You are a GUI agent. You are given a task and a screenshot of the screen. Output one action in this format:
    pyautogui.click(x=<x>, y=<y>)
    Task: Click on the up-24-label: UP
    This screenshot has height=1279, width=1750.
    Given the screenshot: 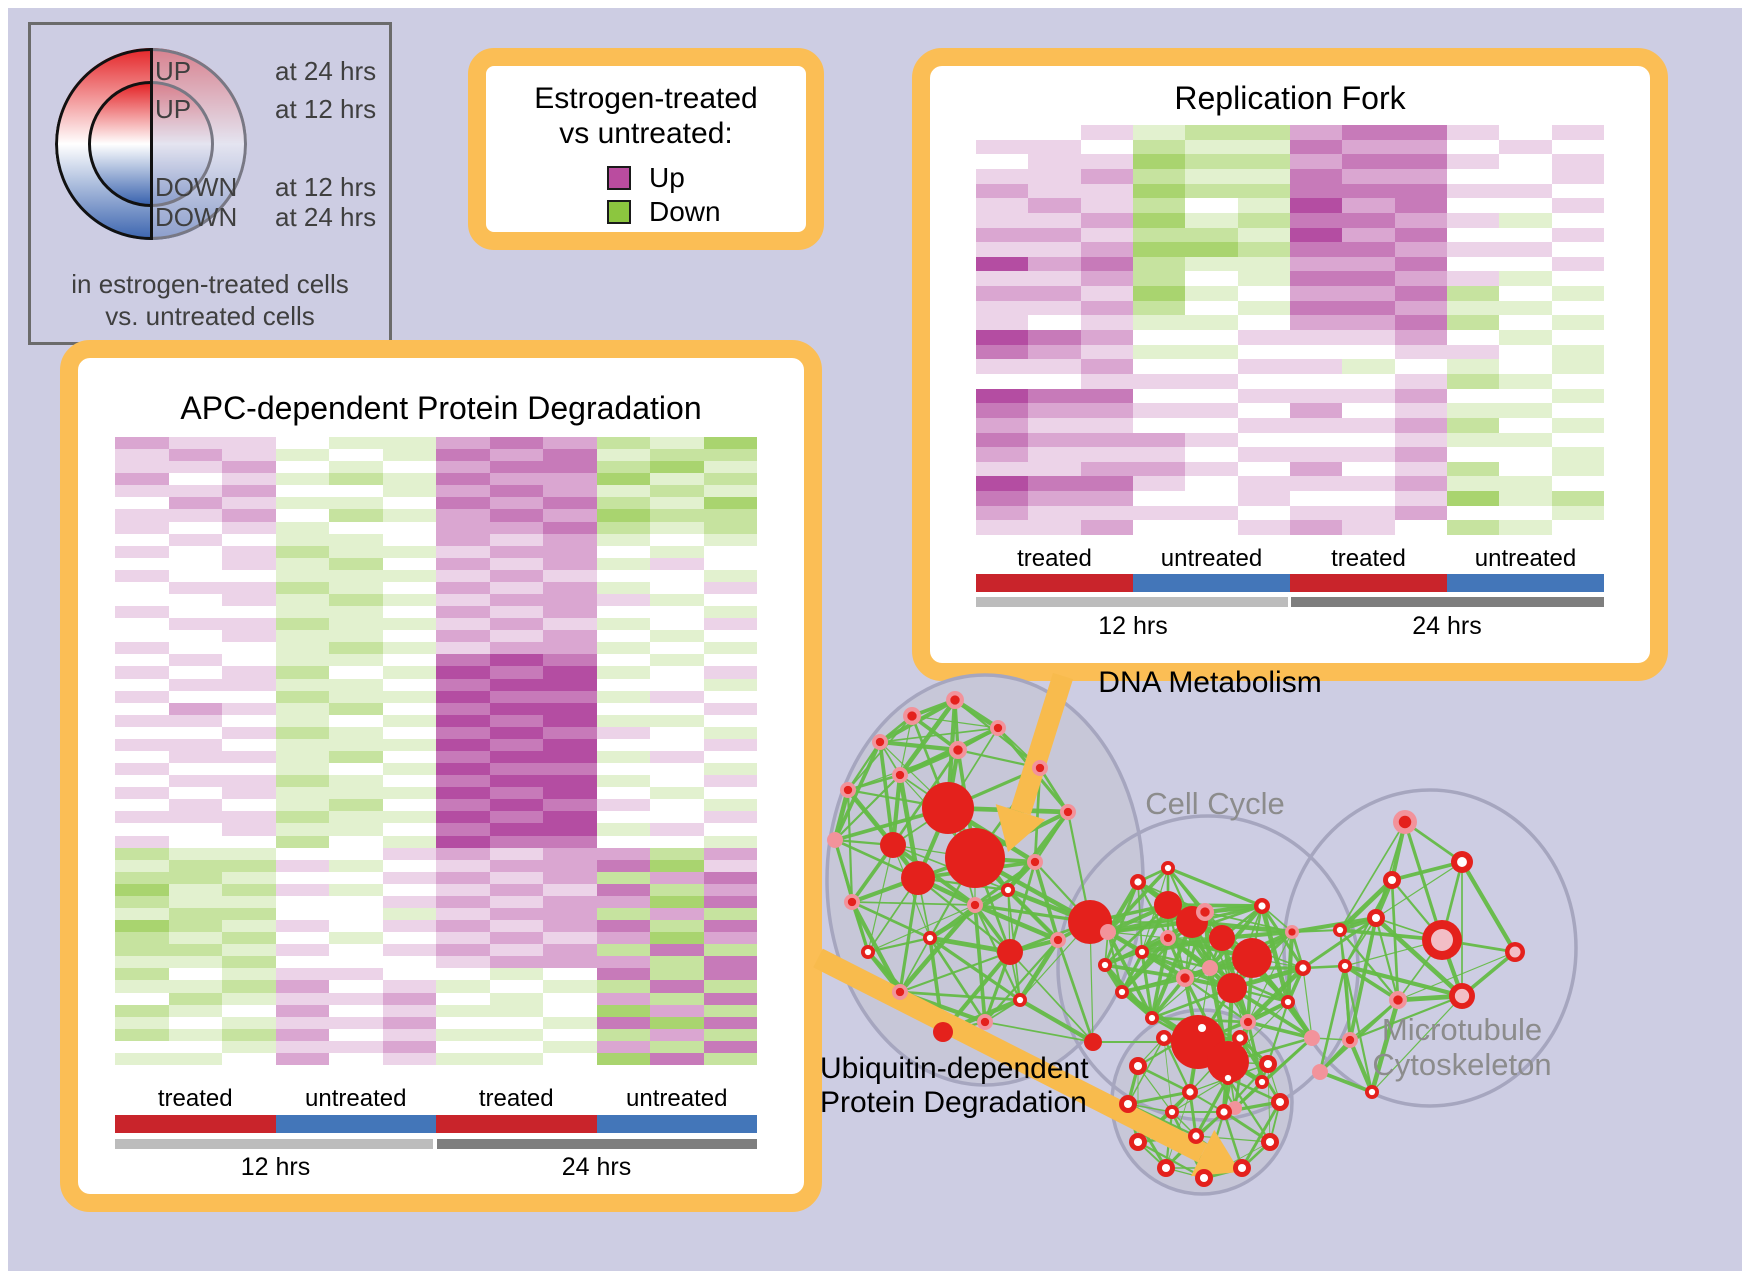 What is the action you would take?
    pyautogui.click(x=173, y=71)
    